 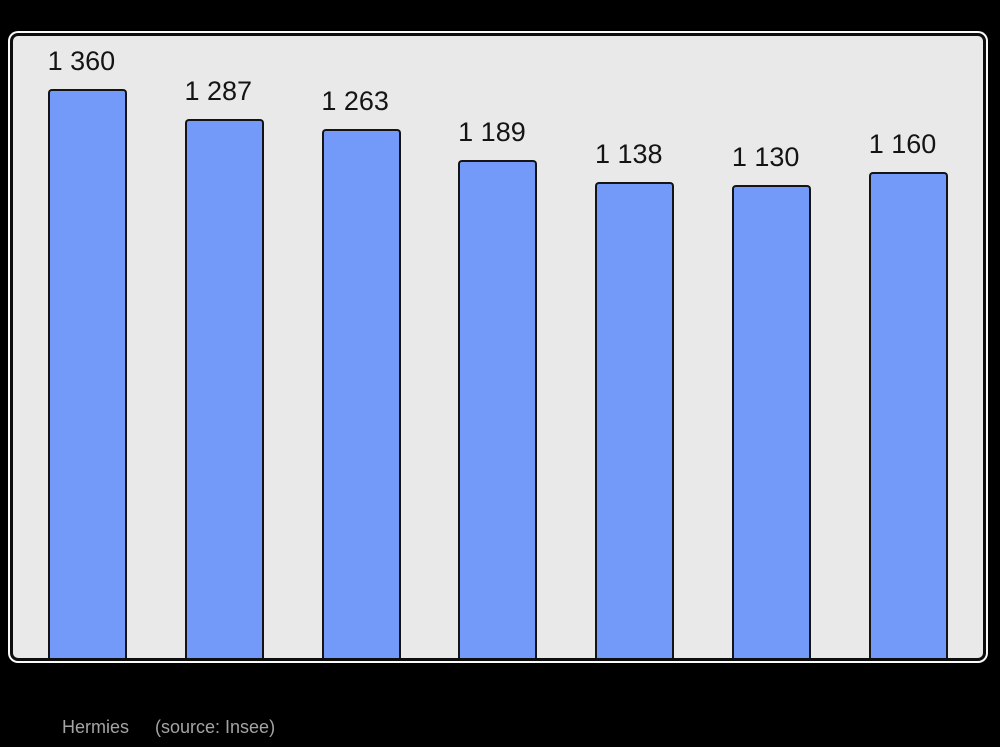 I want to click on caption-source: (source: Insee), so click(x=215, y=727).